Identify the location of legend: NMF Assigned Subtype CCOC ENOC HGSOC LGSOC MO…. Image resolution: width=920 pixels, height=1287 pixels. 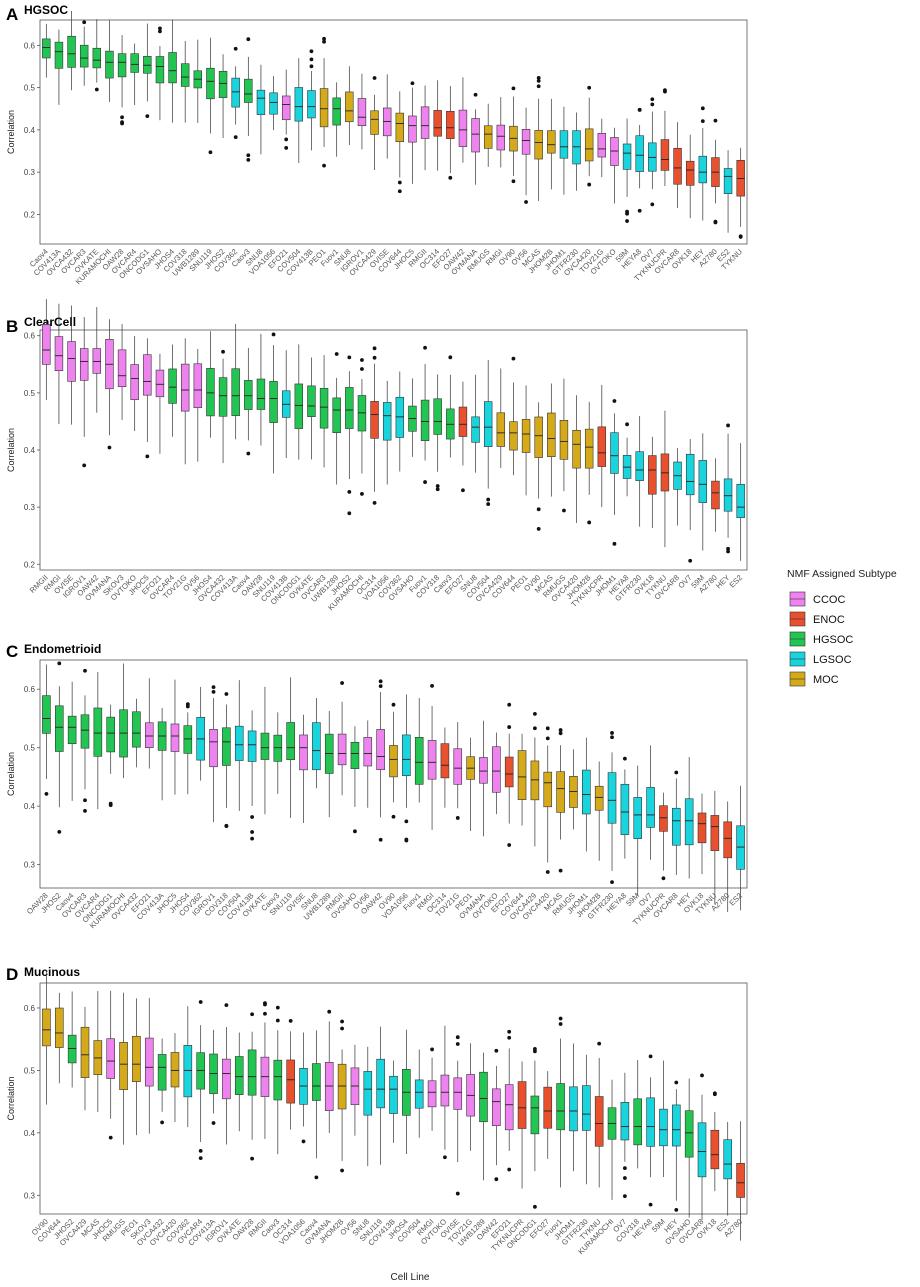
(842, 627).